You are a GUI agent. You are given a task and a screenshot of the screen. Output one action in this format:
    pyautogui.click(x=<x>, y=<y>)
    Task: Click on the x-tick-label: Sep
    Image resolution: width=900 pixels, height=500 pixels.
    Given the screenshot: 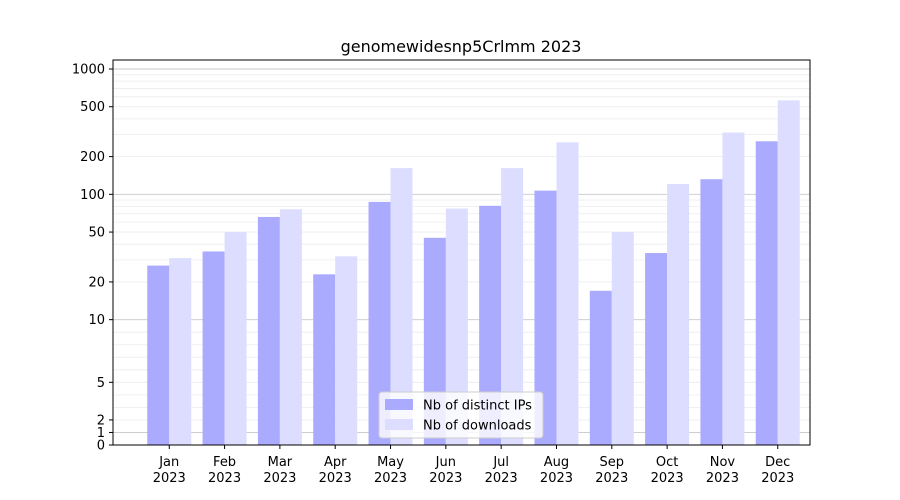 What is the action you would take?
    pyautogui.click(x=612, y=462)
    